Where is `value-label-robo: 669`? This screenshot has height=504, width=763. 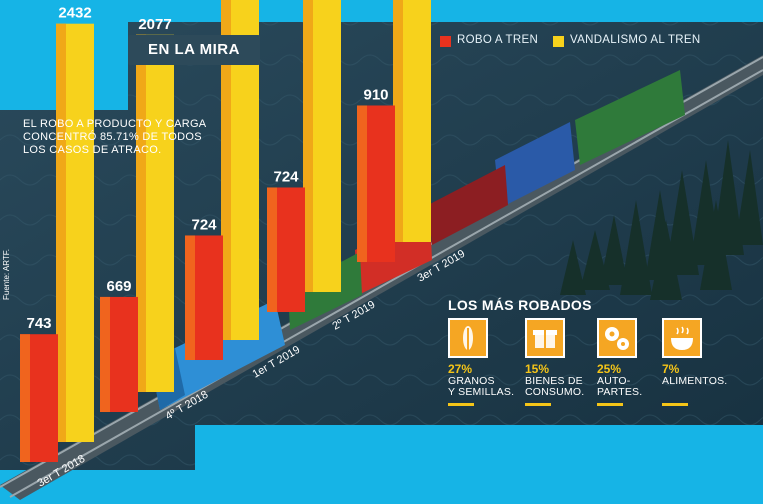
value-label-robo: 669 is located at coordinates (118, 286).